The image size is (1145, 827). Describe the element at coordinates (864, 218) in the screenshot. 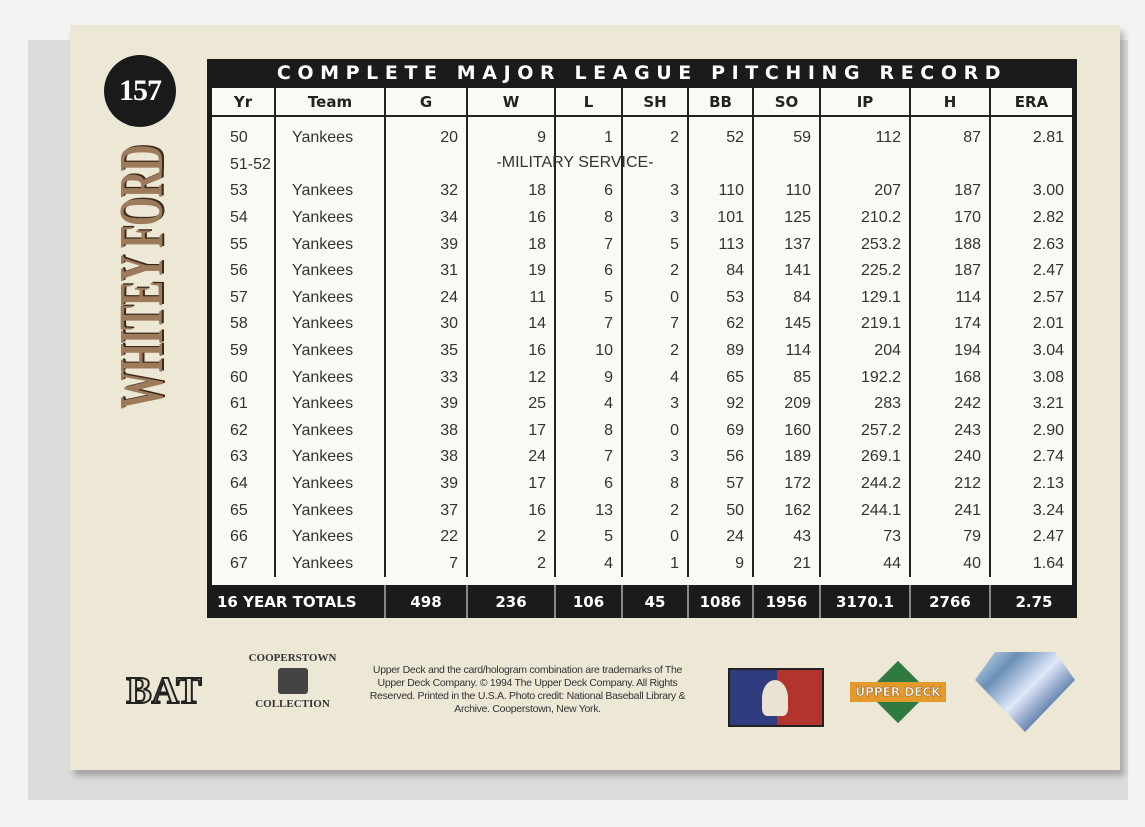

I see `table-cell: 210.2` at that location.